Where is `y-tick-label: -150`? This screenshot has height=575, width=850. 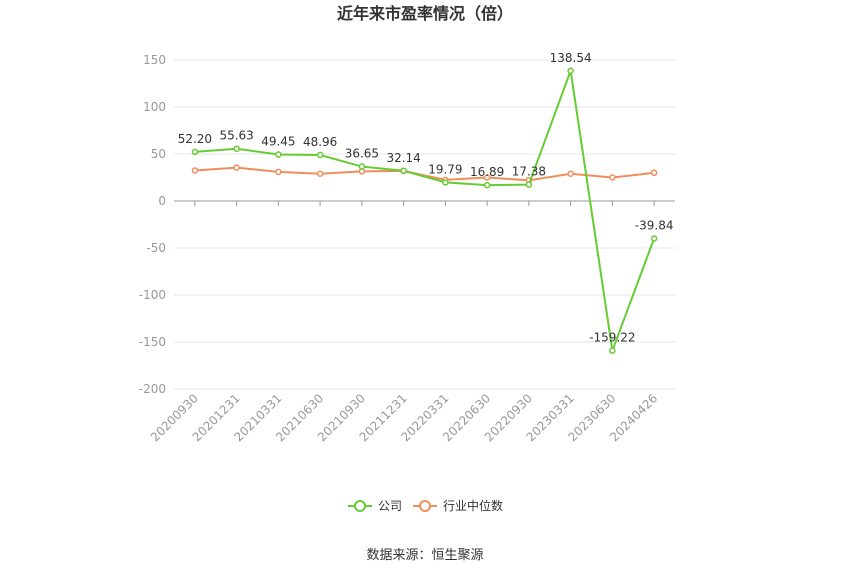
y-tick-label: -150 is located at coordinates (152, 342).